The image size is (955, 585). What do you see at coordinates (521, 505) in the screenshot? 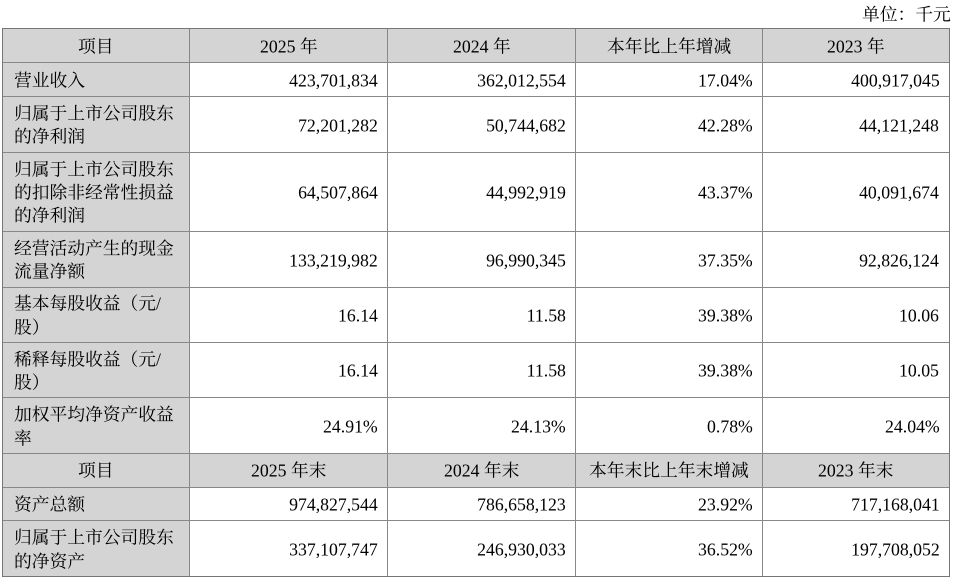
I see `svg-text: 786,658,123` at bounding box center [521, 505].